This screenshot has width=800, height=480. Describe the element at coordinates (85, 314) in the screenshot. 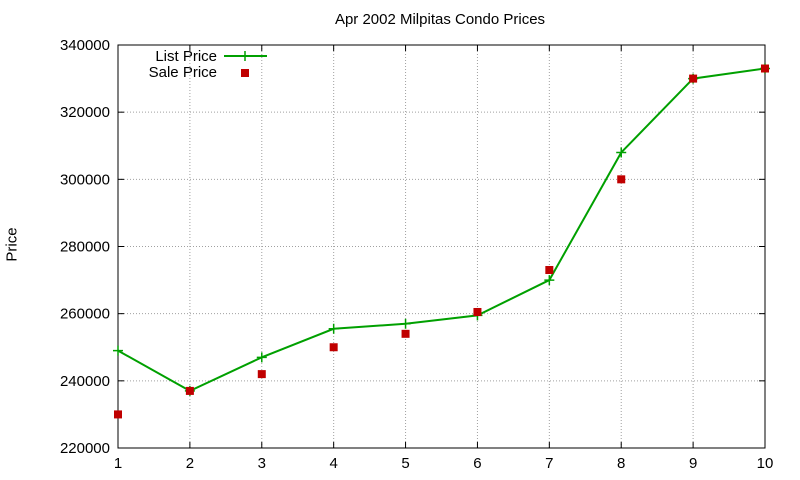

I see `y-tick-label: 260000` at that location.